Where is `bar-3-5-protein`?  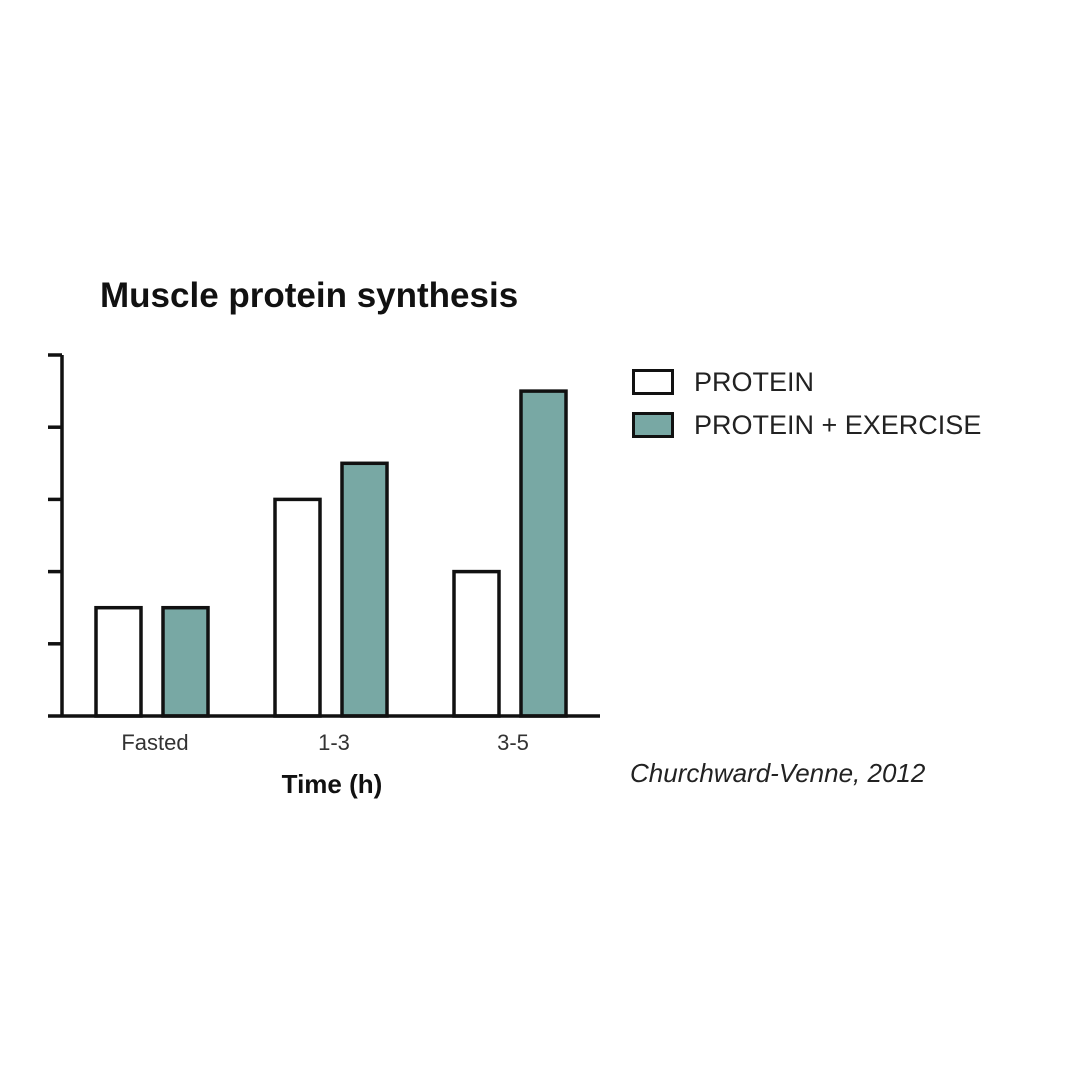
bar-3-5-protein is located at coordinates (476, 643).